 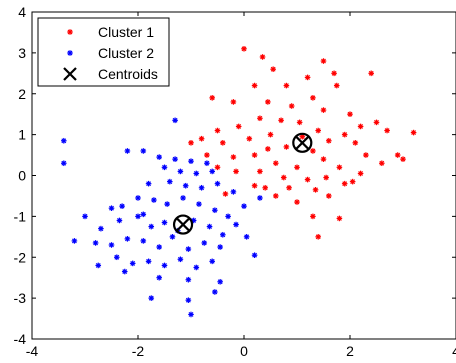 What do you see at coordinates (454, 351) in the screenshot?
I see `x-tick-label: 4` at bounding box center [454, 351].